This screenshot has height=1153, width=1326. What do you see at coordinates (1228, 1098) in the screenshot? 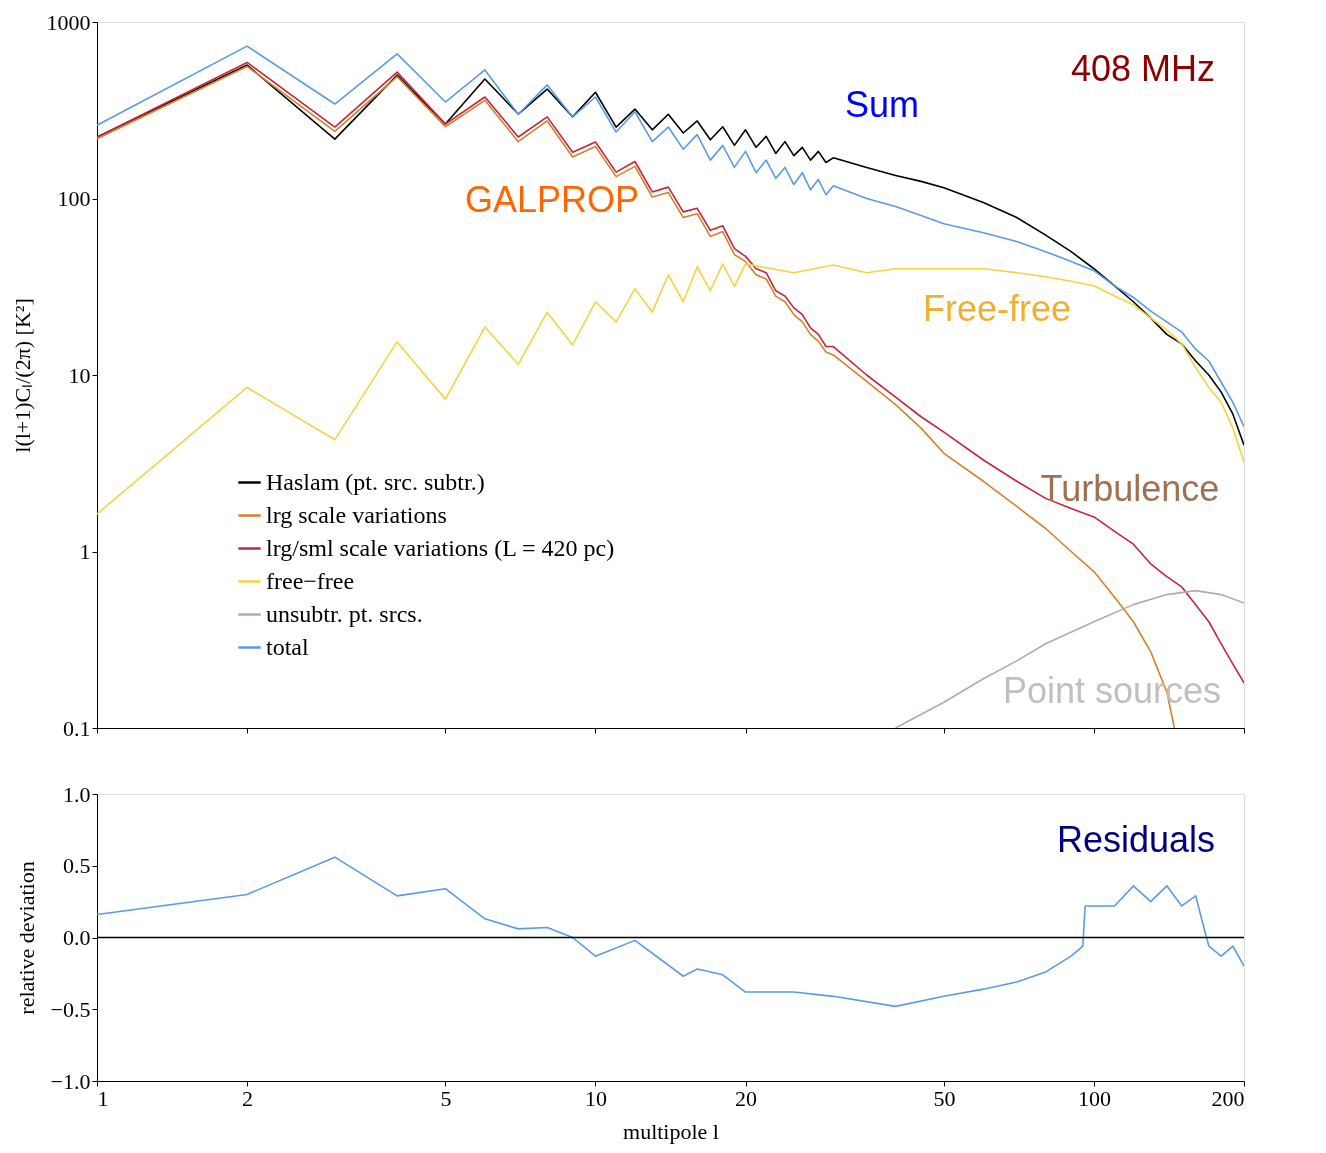
I see `x-tick-label: 200` at bounding box center [1228, 1098].